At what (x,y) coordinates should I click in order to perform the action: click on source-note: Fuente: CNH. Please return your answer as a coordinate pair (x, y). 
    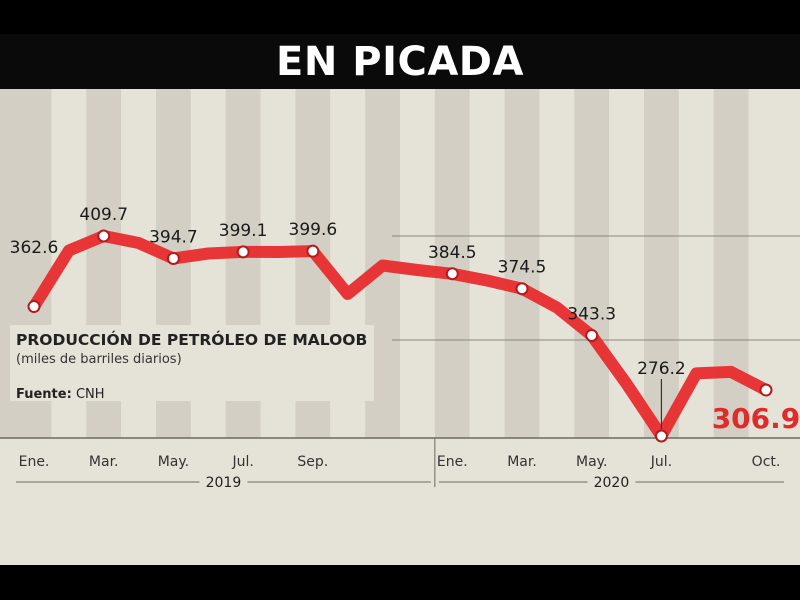
    Looking at the image, I should click on (60, 394).